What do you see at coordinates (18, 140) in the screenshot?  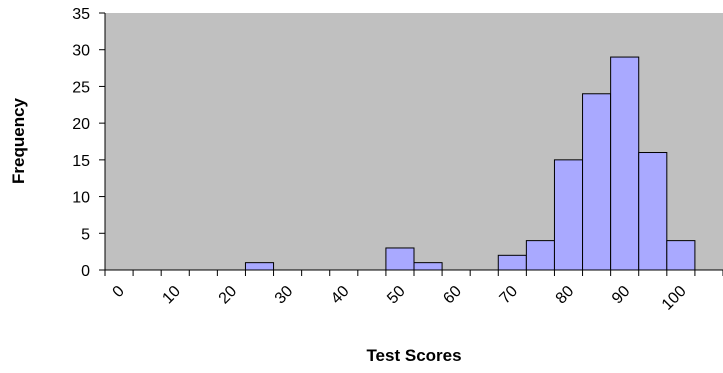 I see `y-axis-label: Frequency` at bounding box center [18, 140].